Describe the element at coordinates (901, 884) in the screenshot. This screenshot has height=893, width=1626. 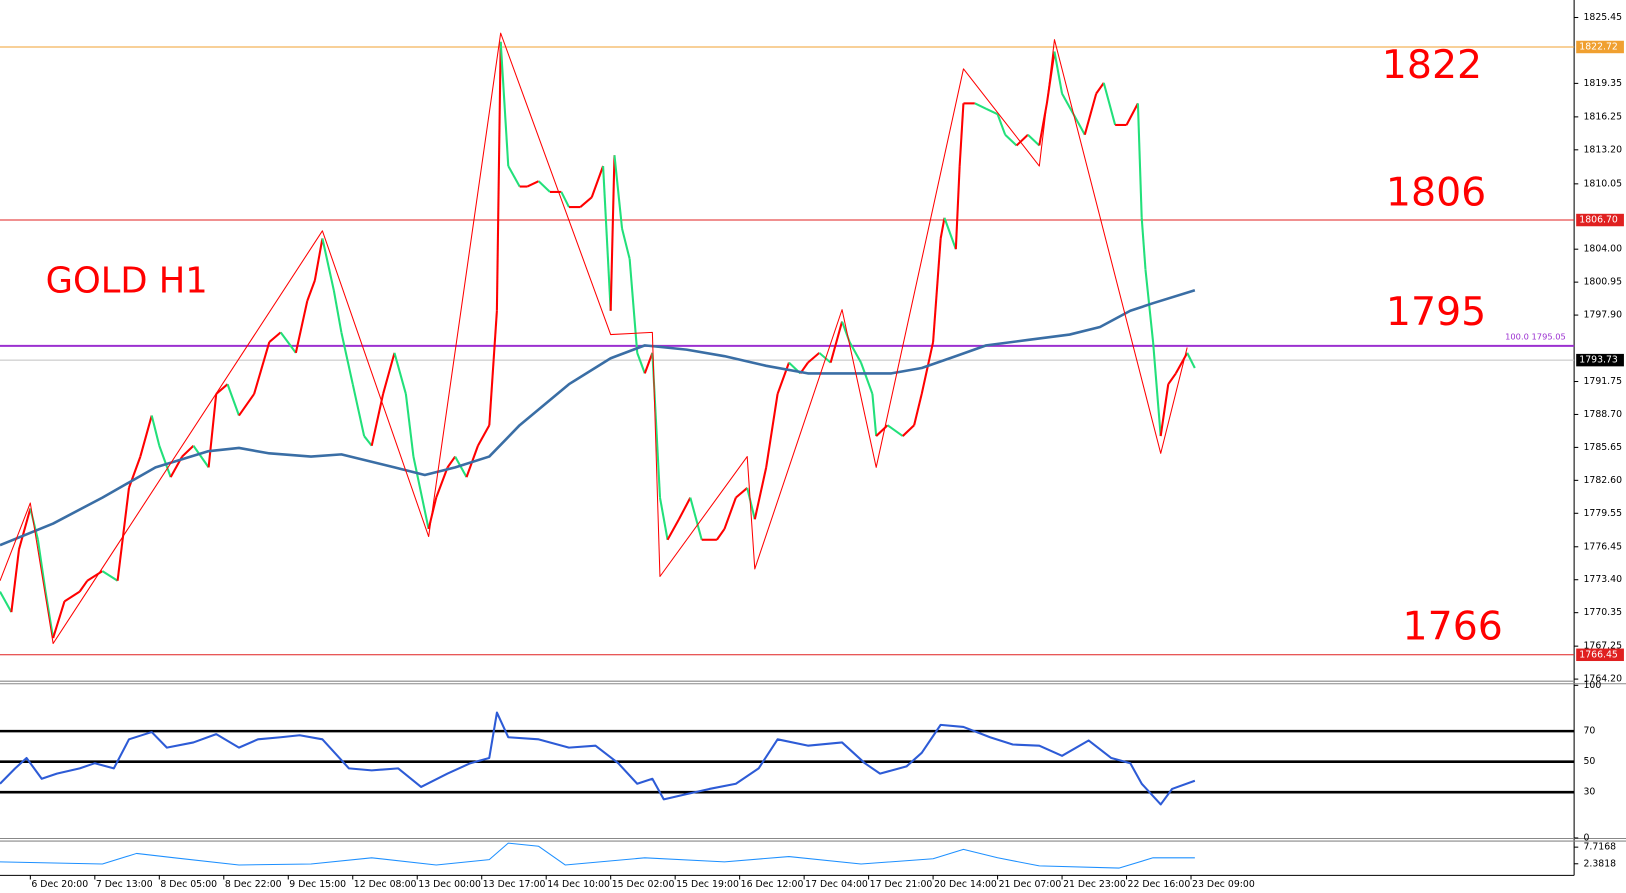
I see `x-tick-label: 17 Dec 21:00` at that location.